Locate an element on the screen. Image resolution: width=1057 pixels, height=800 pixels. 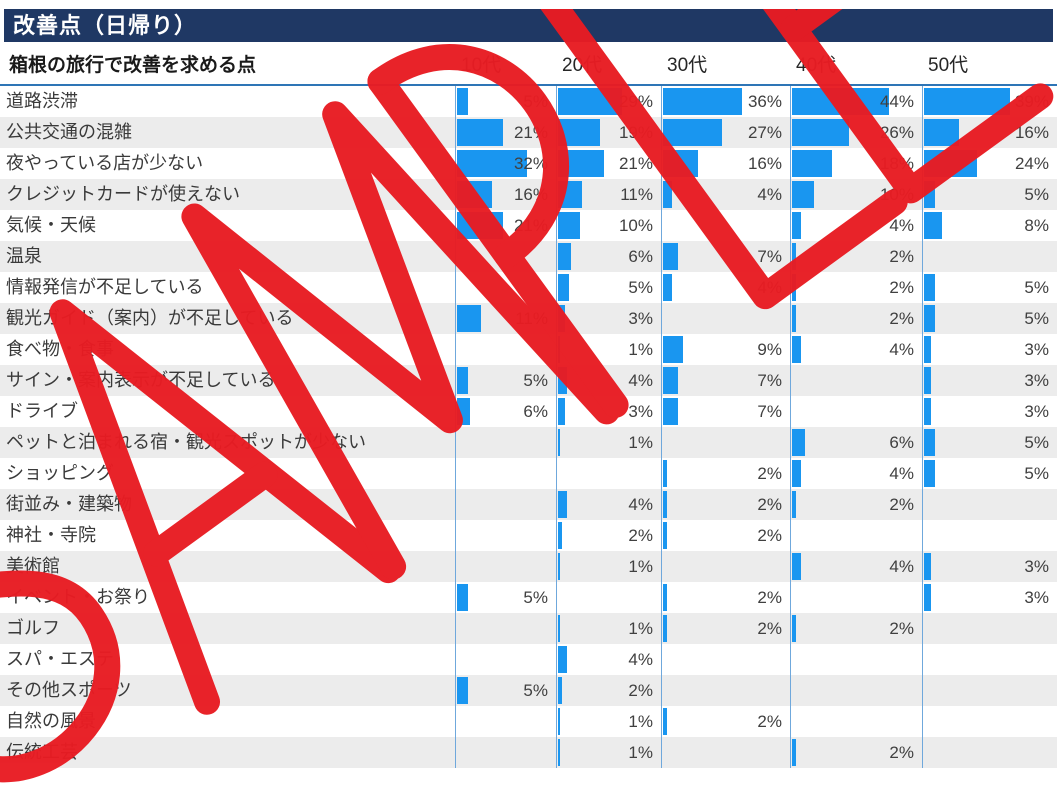
category-label: 自然の風景 is located at coordinates (51, 721).